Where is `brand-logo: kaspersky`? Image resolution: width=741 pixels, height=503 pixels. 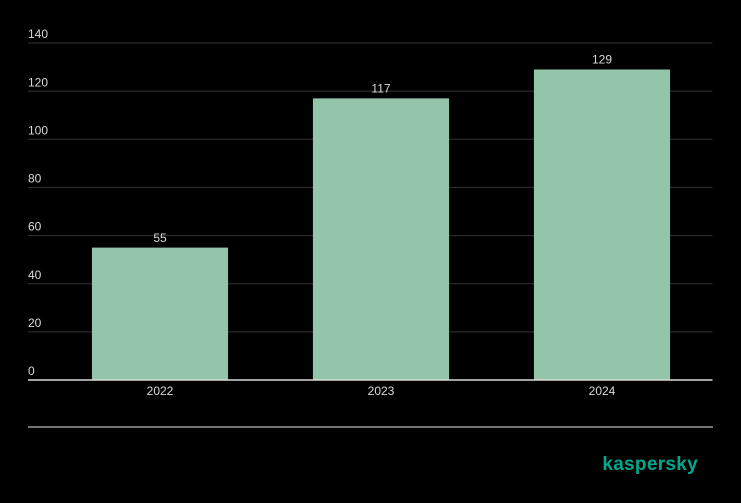 brand-logo: kaspersky is located at coordinates (650, 464).